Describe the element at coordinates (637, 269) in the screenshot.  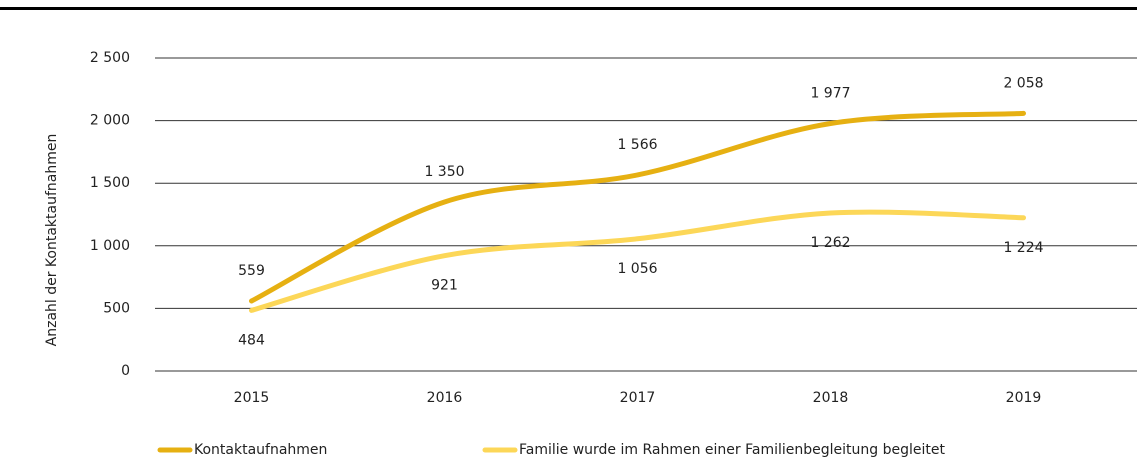
I see `data-label: 1 056` at that location.